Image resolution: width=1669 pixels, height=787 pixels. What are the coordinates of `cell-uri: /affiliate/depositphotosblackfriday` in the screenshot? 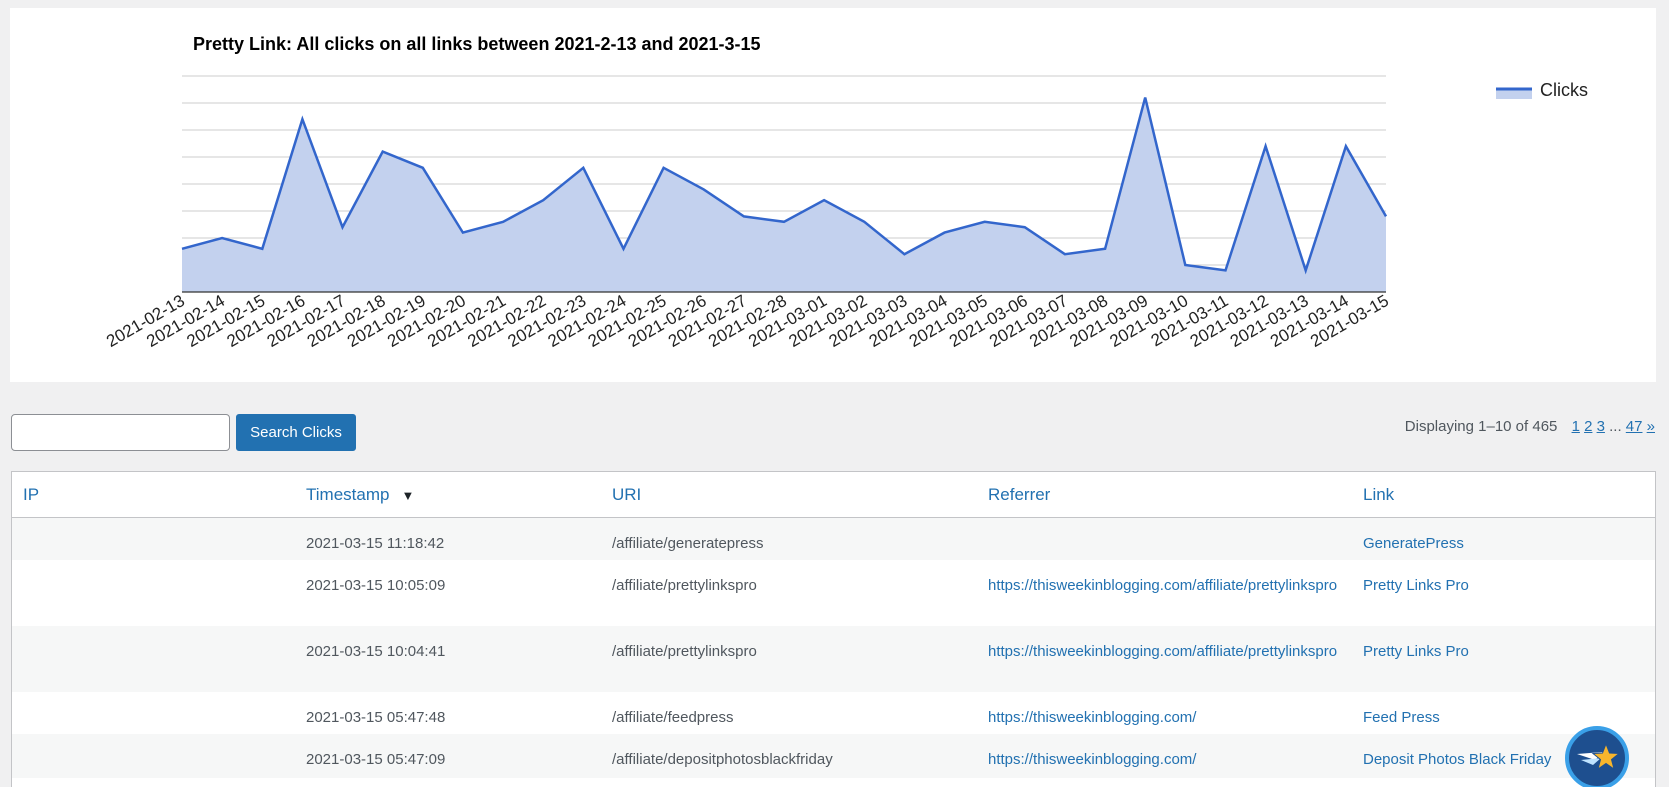 It's located at (722, 759).